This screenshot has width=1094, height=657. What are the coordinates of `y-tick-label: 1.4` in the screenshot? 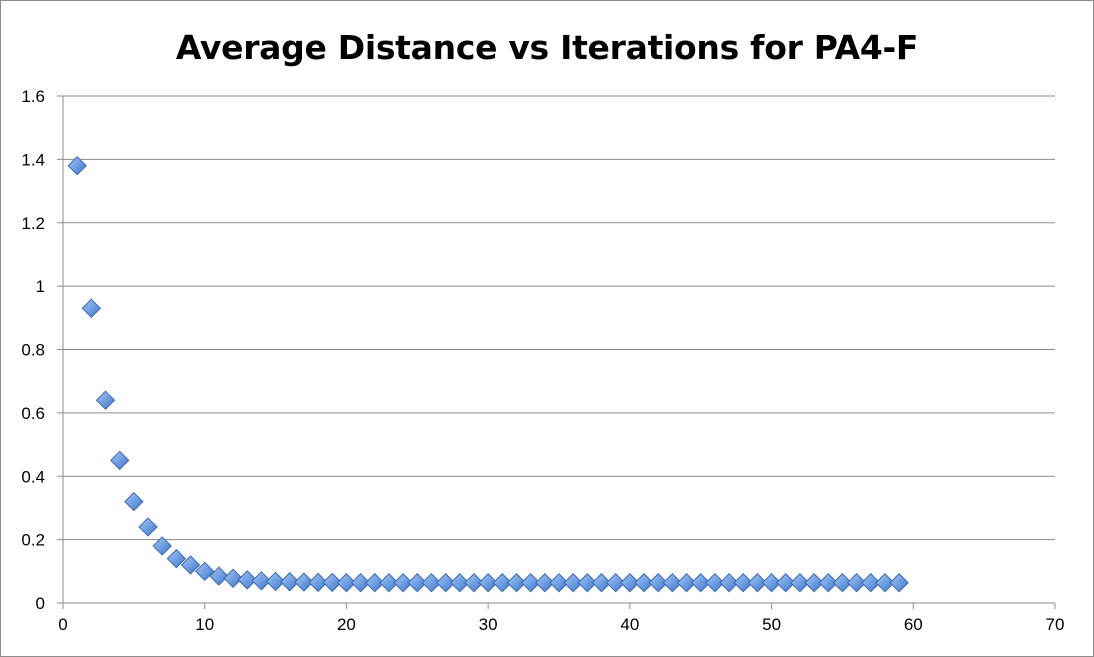 It's located at (33, 159).